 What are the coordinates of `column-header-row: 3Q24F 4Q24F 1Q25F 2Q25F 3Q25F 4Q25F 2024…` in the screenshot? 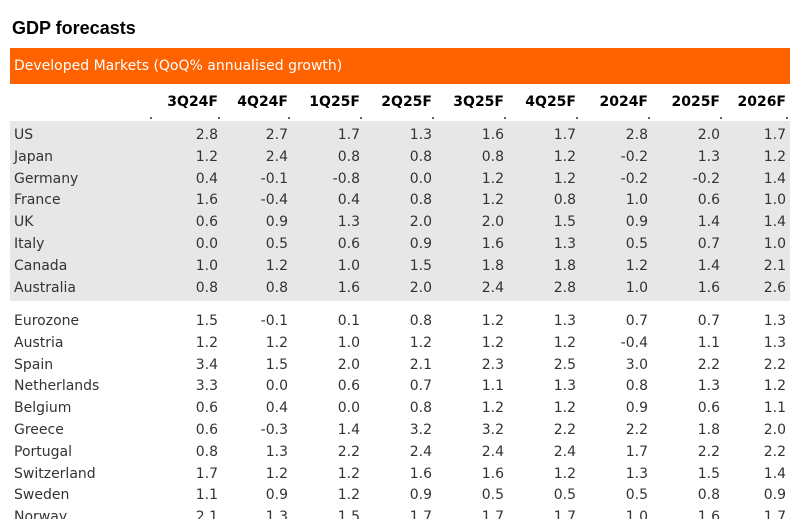 It's located at (400, 102).